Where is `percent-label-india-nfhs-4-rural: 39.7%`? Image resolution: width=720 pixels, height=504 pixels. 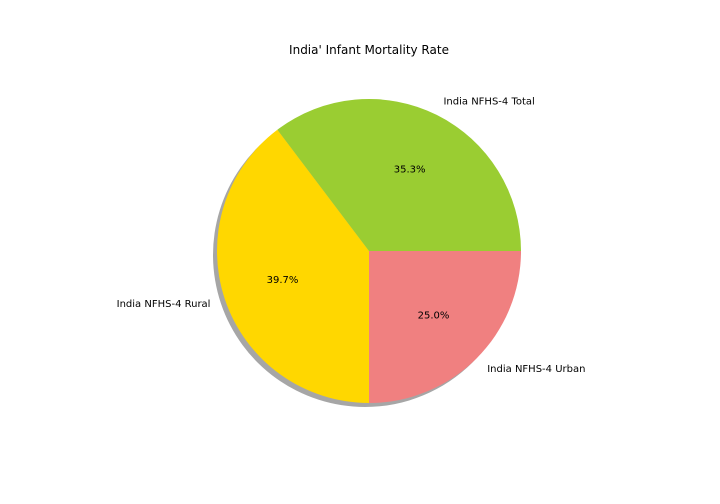 percent-label-india-nfhs-4-rural: 39.7% is located at coordinates (283, 280).